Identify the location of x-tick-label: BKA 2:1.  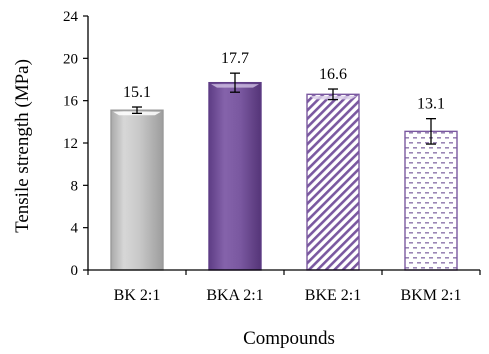
(234, 295).